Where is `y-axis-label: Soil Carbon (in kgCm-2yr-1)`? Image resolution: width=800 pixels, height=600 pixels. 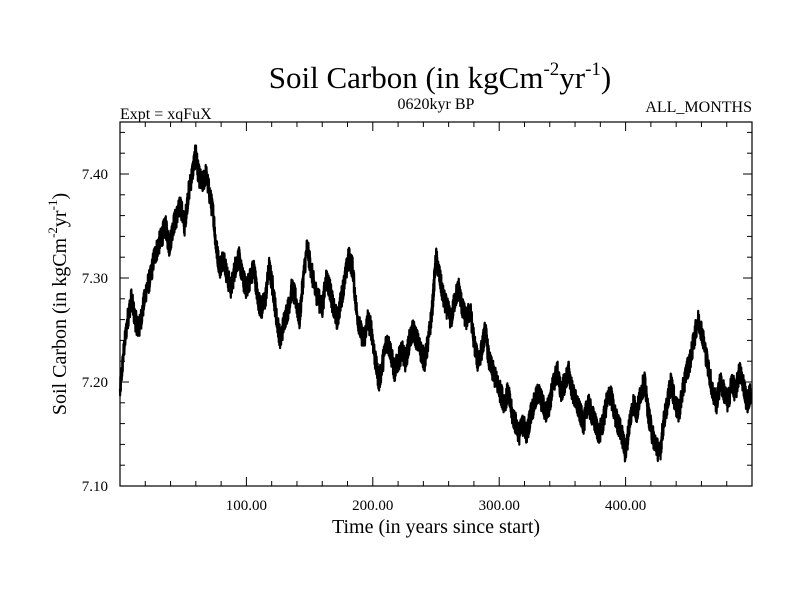 y-axis-label: Soil Carbon (in kgCm-2yr-1) is located at coordinates (58, 304).